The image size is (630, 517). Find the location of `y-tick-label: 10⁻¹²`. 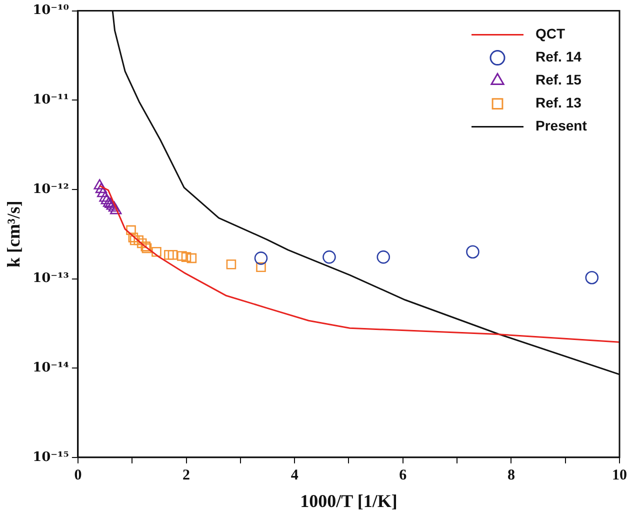

y-tick-label: 10⁻¹² is located at coordinates (50, 189).